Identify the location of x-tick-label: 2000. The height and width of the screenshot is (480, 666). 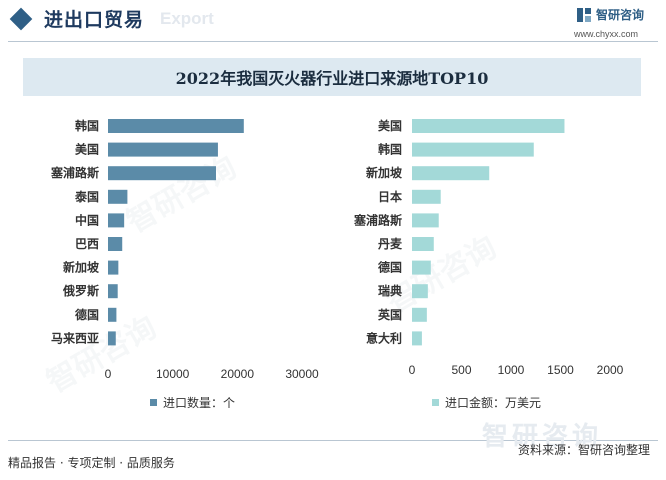
(610, 370).